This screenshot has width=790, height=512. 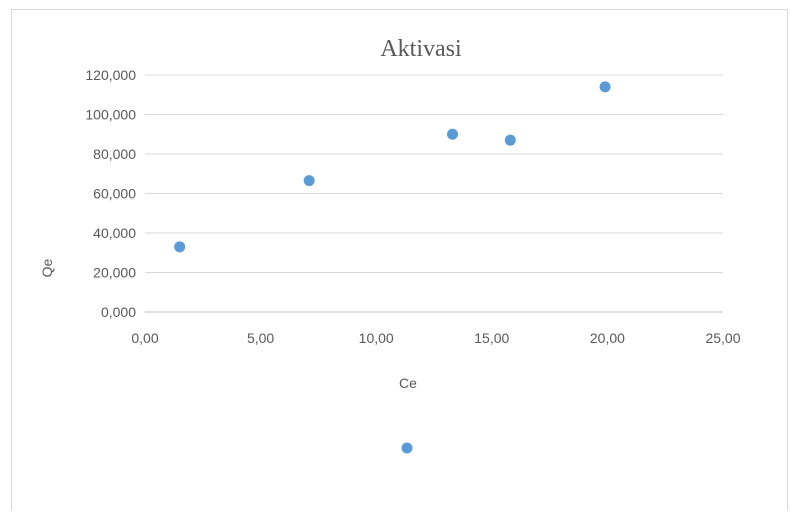 I want to click on y-tick-label: 100,000, so click(x=110, y=115).